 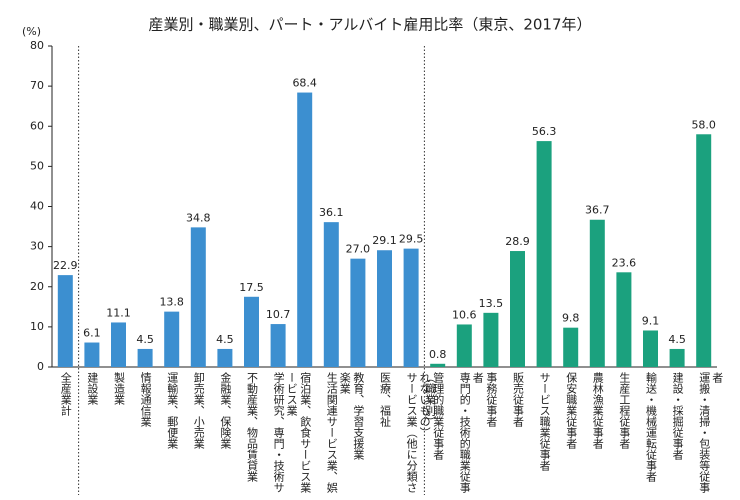 What do you see at coordinates (517, 241) in the screenshot?
I see `value-label: 28.9` at bounding box center [517, 241].